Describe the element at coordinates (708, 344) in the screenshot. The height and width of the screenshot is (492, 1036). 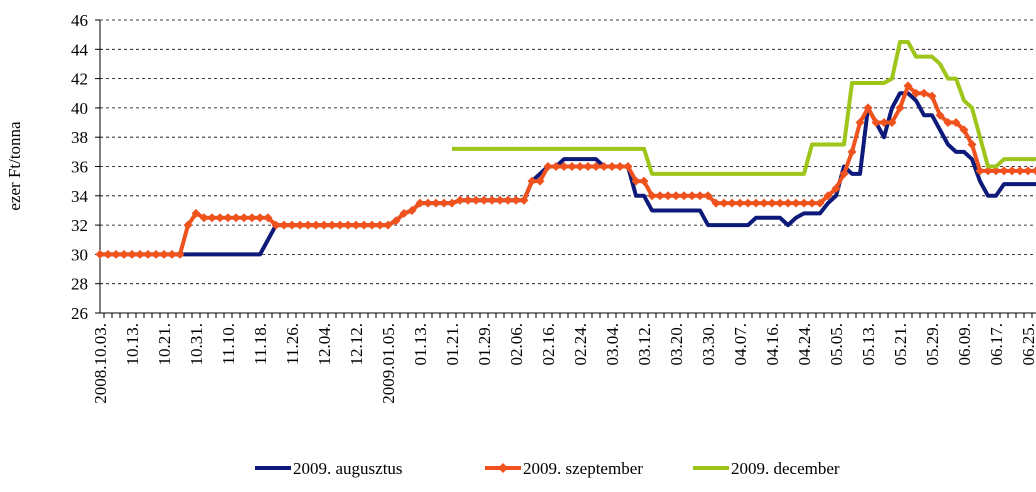
I see `x-tick-label: 03.30.` at that location.